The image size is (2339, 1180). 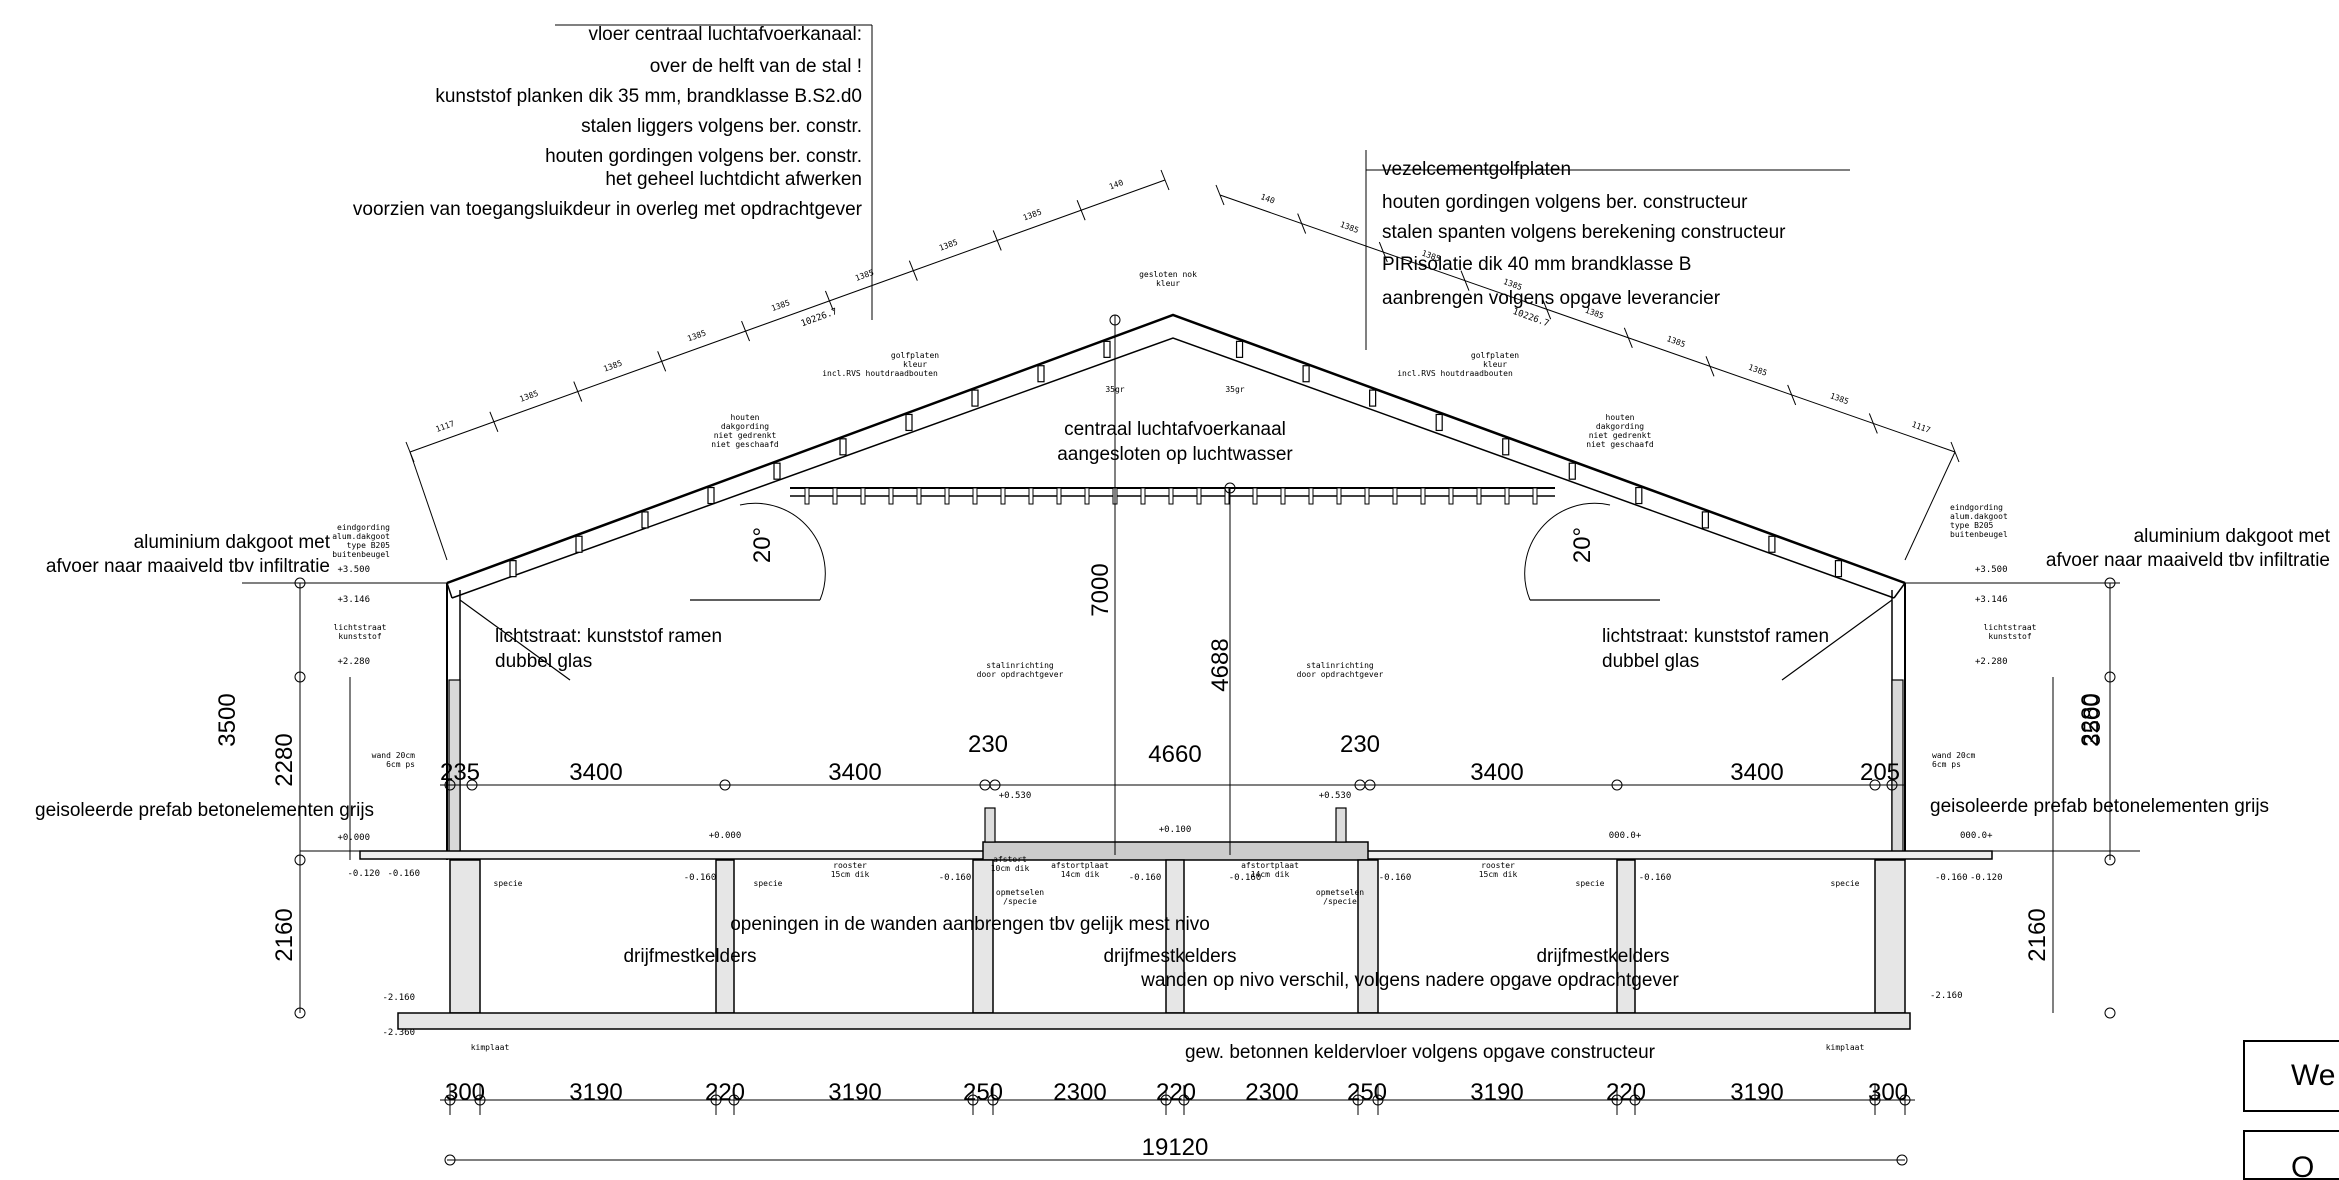 I want to click on eaves-label-right: eindgording, so click(x=1976, y=507).